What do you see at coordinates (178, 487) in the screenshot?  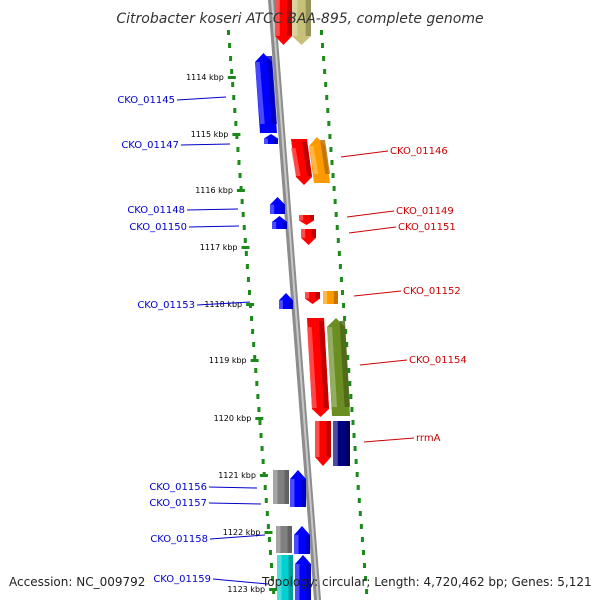 I see `gene-label: CKO_01156` at bounding box center [178, 487].